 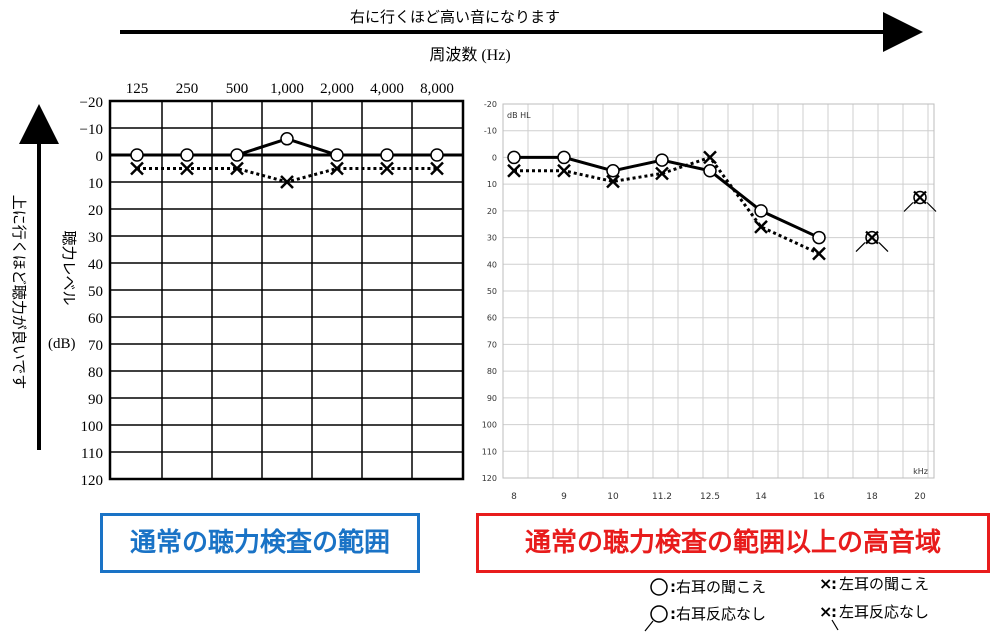 I want to click on x-tick-label: 4,000, so click(x=387, y=89).